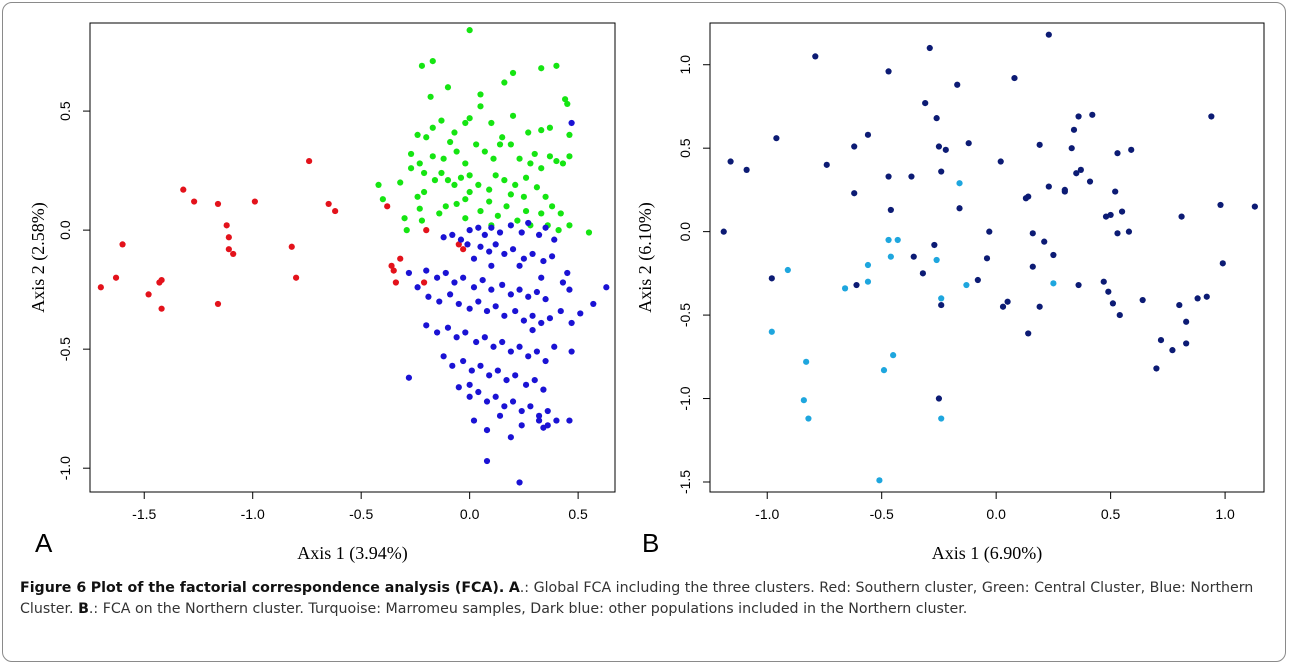 The width and height of the screenshot is (1290, 666). I want to click on panel-b-y-tick-label: 0.5, so click(685, 148).